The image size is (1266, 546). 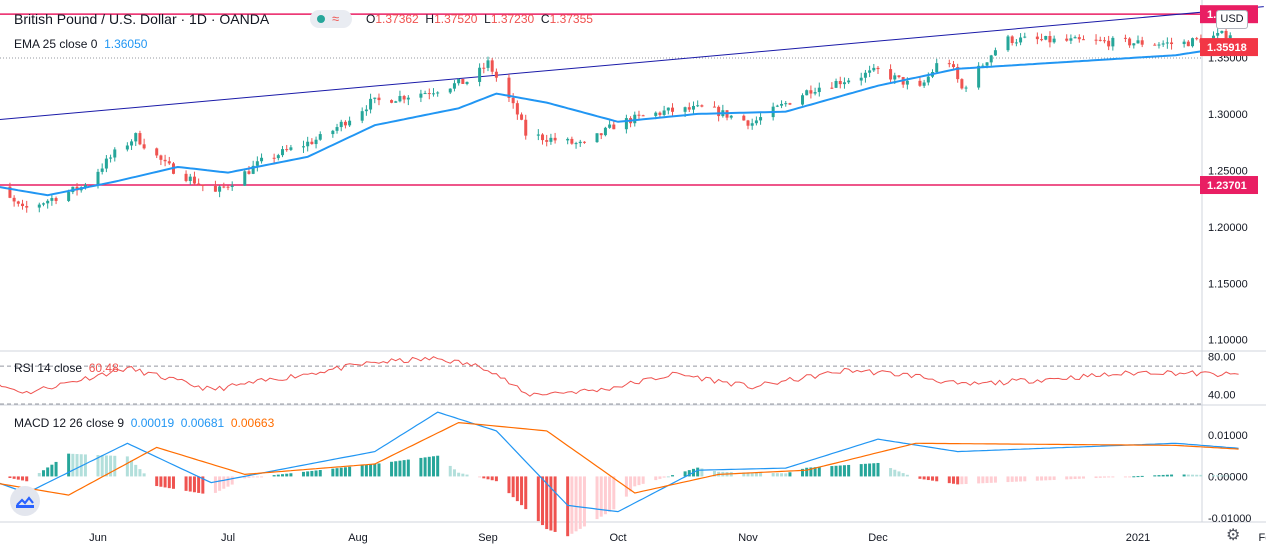 I want to click on signal-line, so click(x=619, y=458).